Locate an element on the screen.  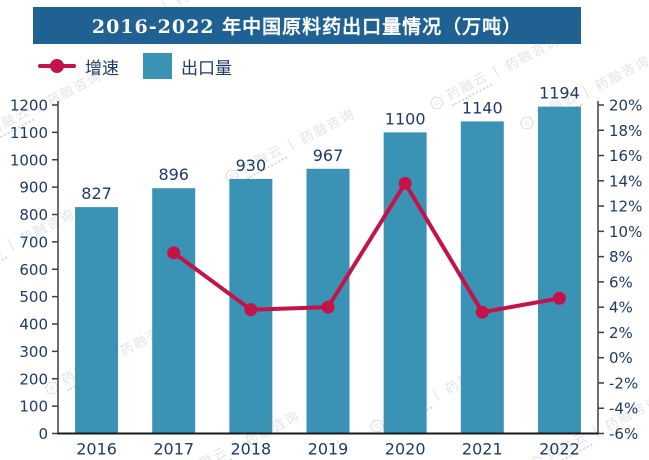
chart-title-banner: 2016-2022 年中国原料药出口量情况（万吨） is located at coordinates (307, 25).